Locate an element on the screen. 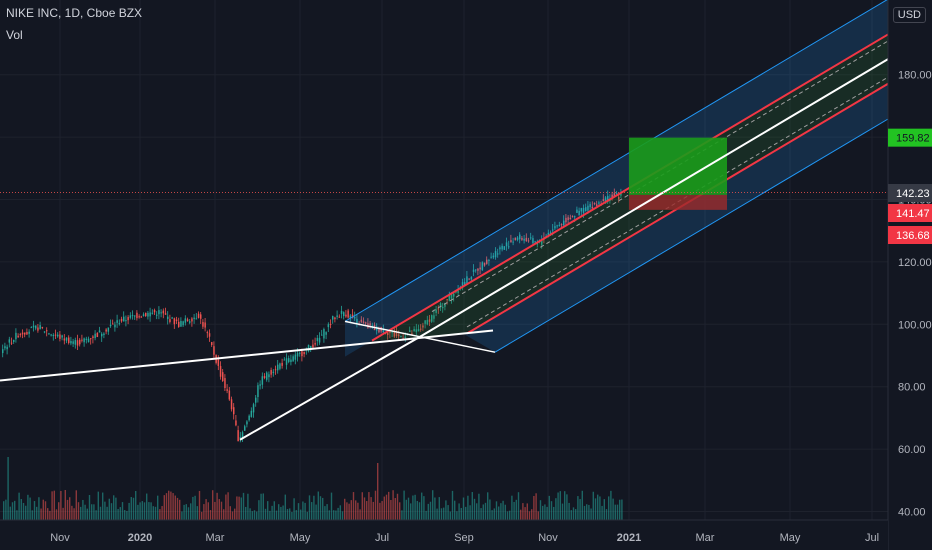 The image size is (932, 550). x-tick-label: May is located at coordinates (300, 538).